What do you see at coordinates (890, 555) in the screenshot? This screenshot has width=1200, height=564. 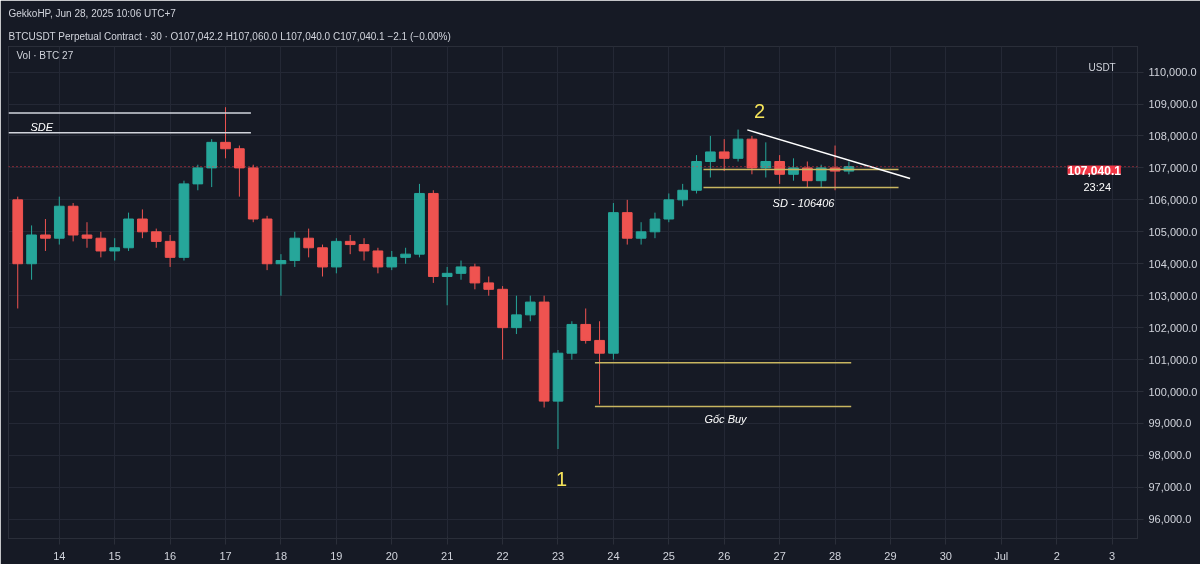 I see `x-tick-label: 29` at bounding box center [890, 555].